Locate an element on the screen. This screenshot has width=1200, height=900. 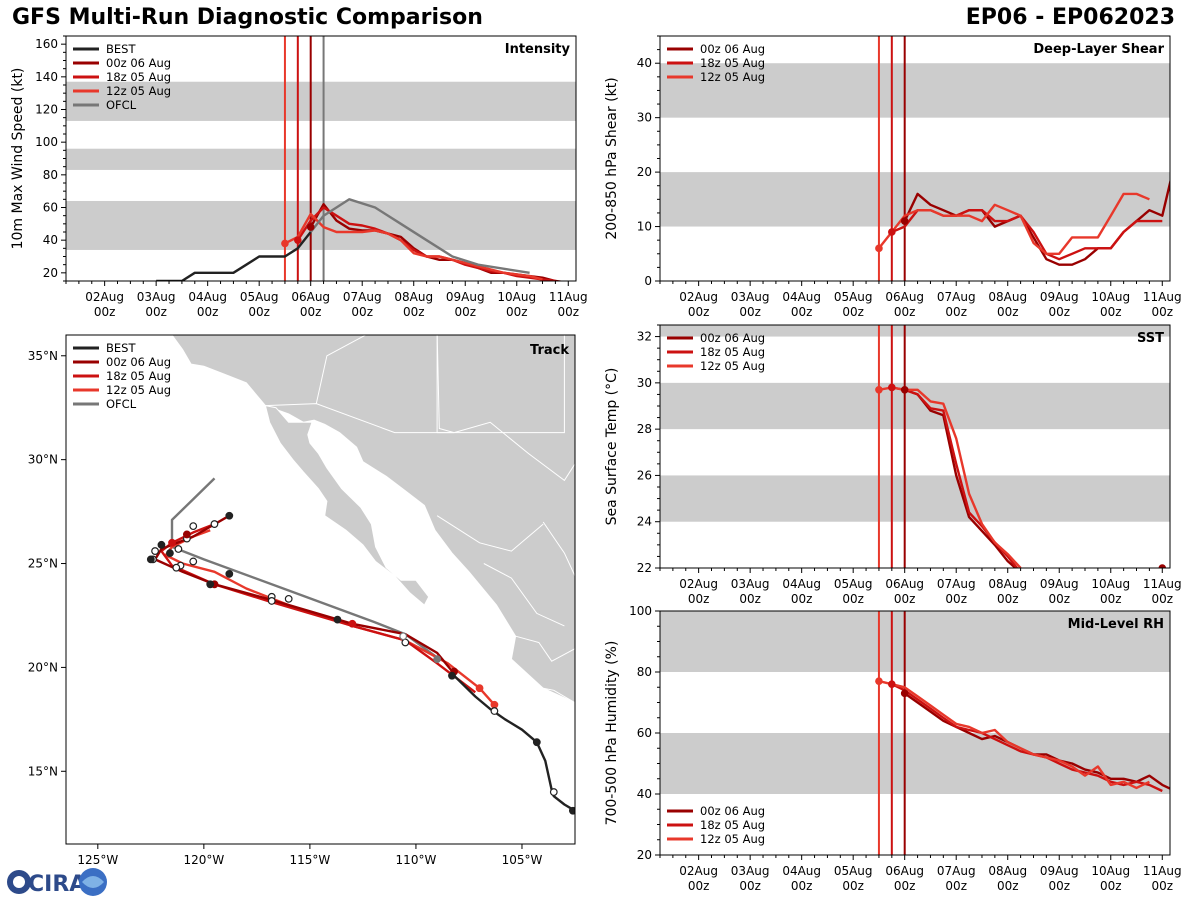
track-legend-label: 18z 05 Aug is located at coordinates (138, 376).